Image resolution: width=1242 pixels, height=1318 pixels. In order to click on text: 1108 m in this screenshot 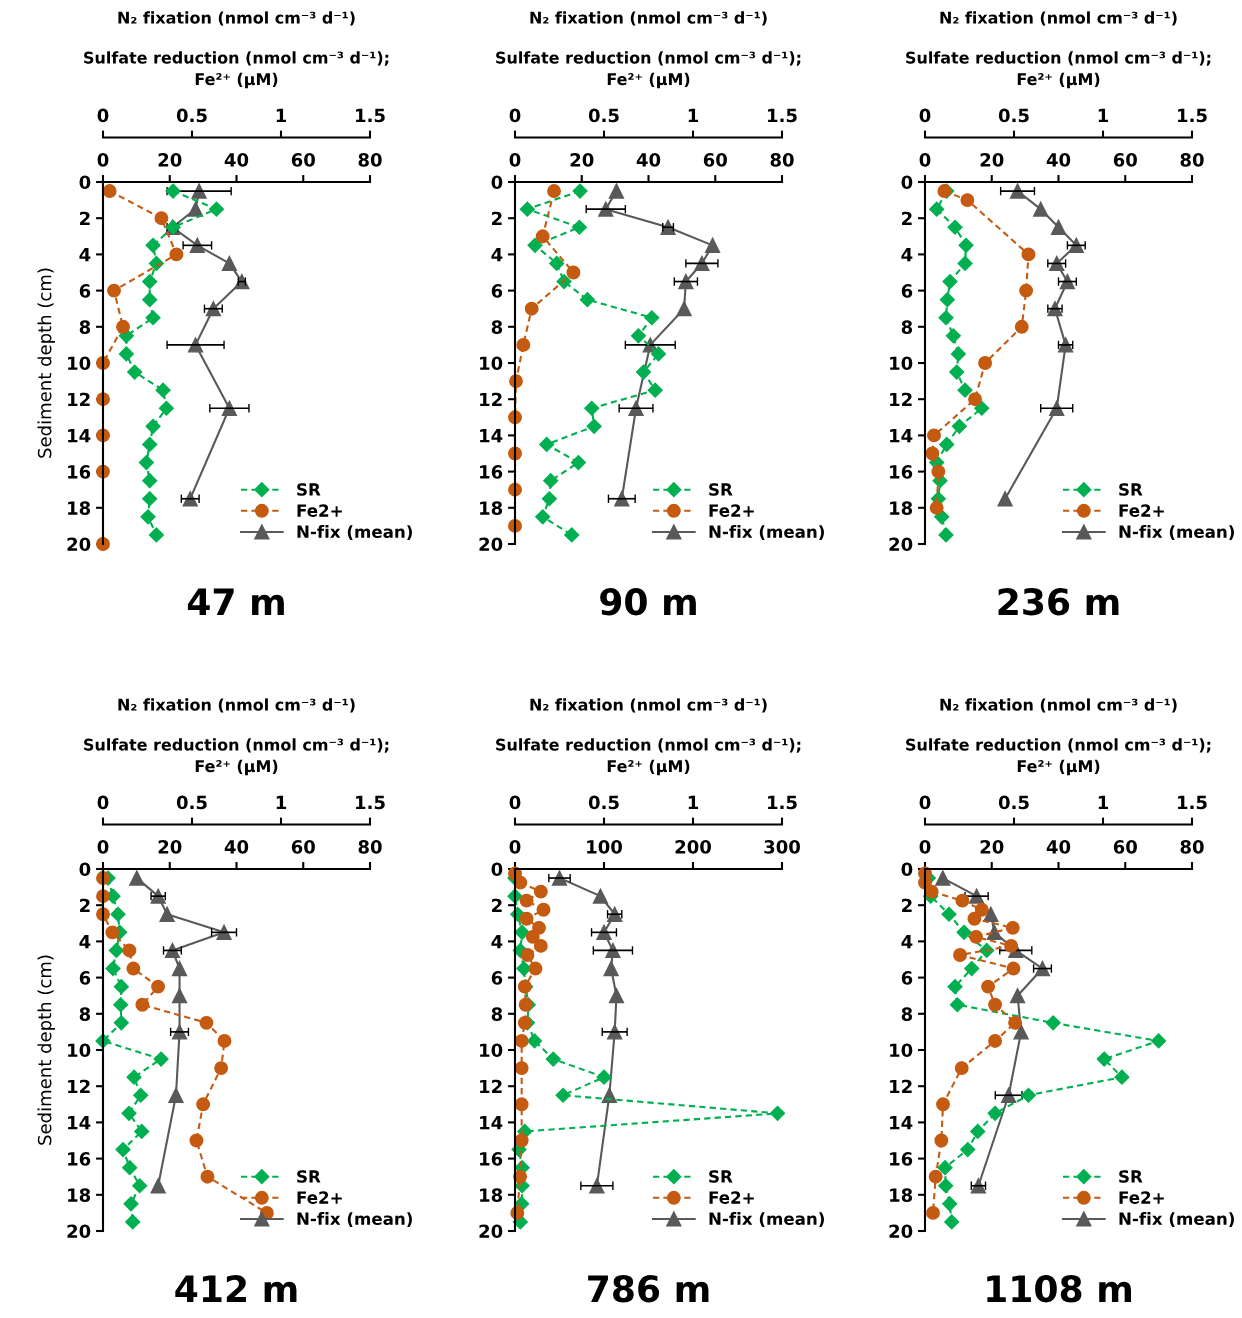, I will do `click(1059, 1289)`.